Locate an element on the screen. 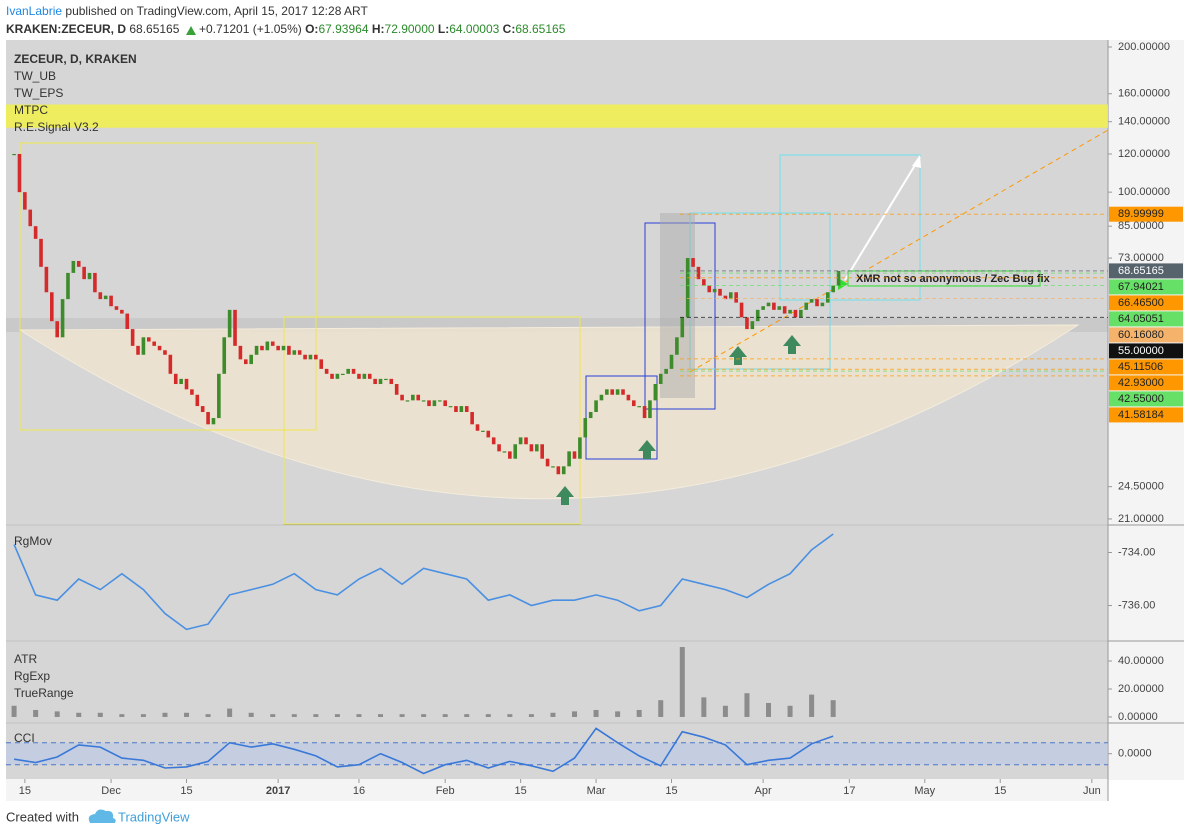  indicator-line is located at coordinates (423, 582).